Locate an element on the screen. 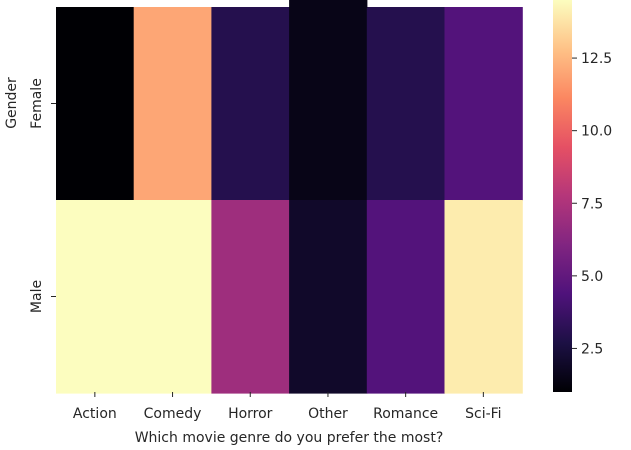 The image size is (631, 450). x-tick-label: Action is located at coordinates (95, 414).